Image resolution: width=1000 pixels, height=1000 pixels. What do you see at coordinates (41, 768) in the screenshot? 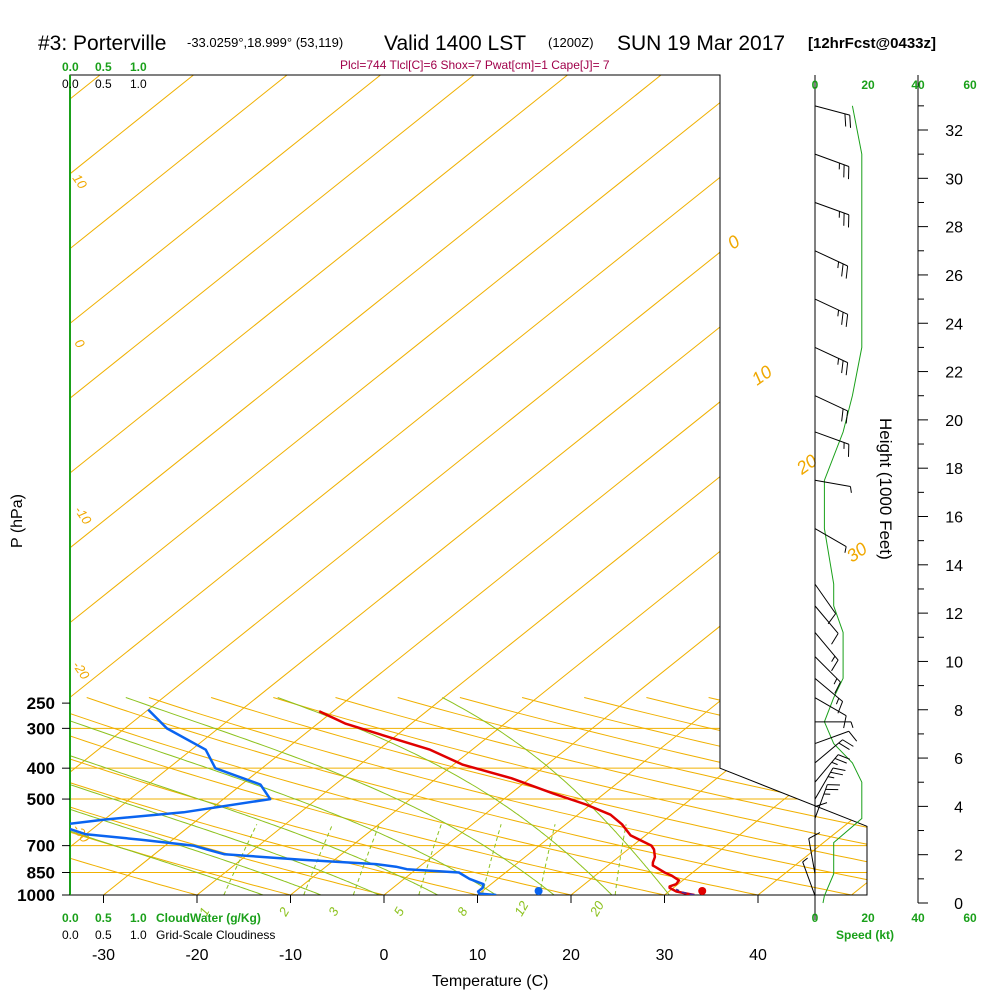
I see `p-tick-label: 400` at bounding box center [41, 768].